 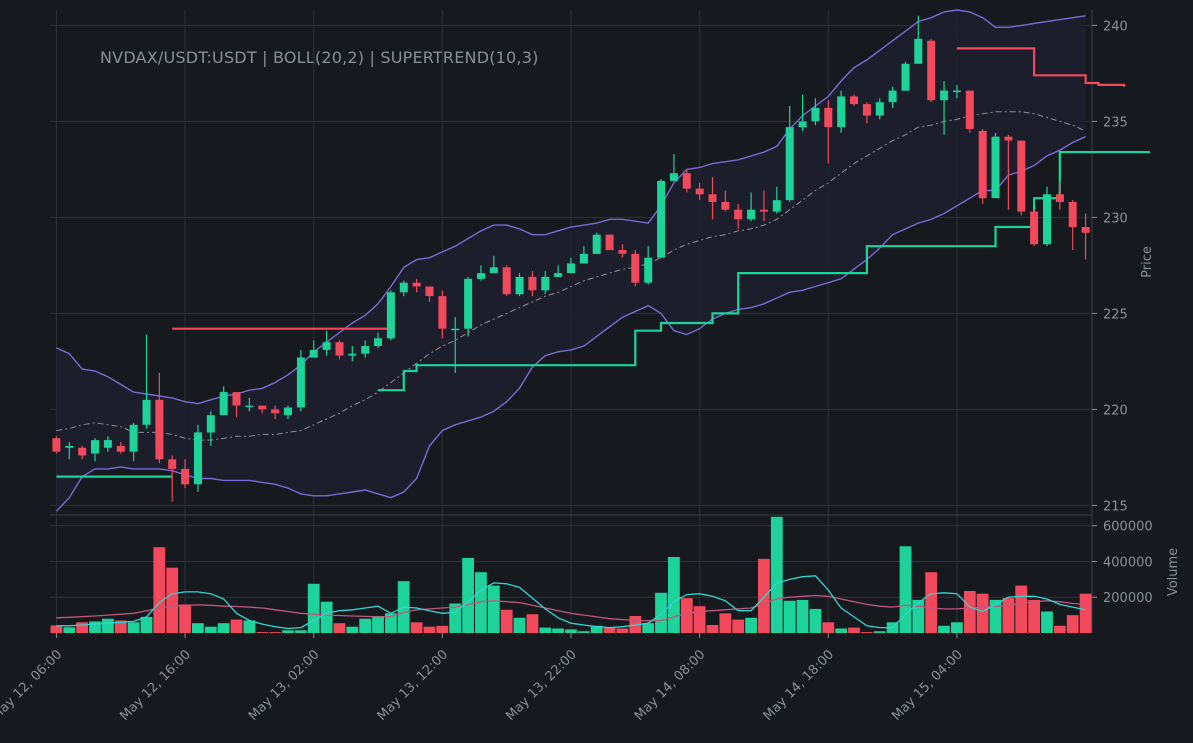 What do you see at coordinates (1147, 262) in the screenshot?
I see `price-axis-label: Price` at bounding box center [1147, 262].